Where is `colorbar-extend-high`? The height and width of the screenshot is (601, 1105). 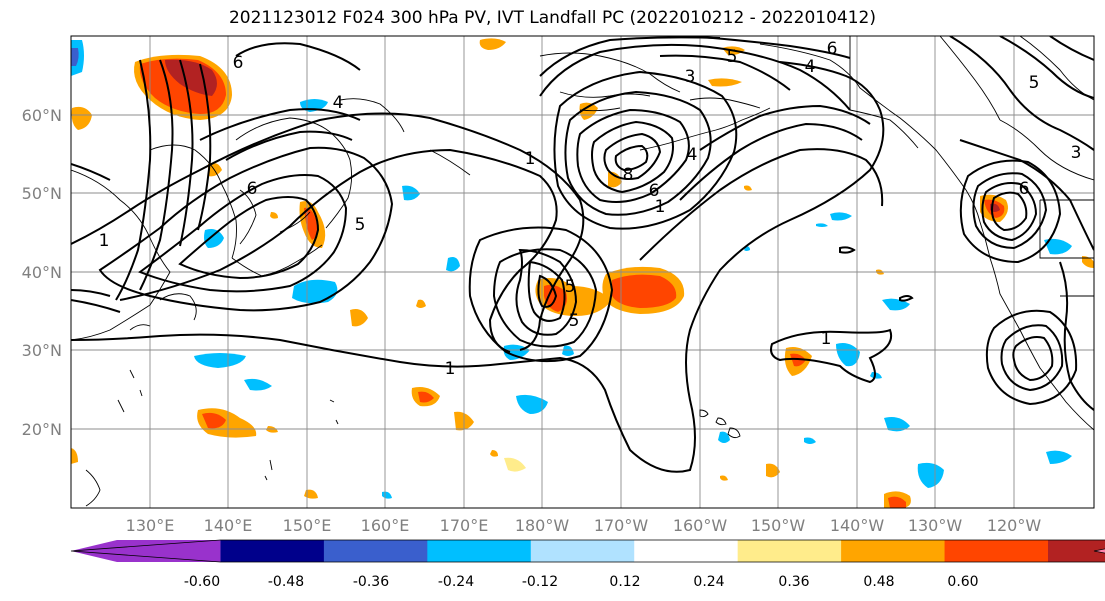
colorbar-extend-high is located at coordinates (1099, 551).